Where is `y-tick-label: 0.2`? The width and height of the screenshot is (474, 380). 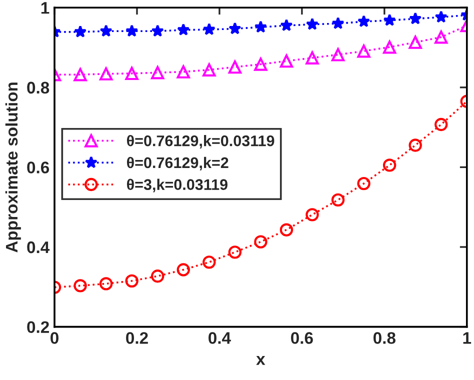 y-tick-label: 0.2 is located at coordinates (38, 327).